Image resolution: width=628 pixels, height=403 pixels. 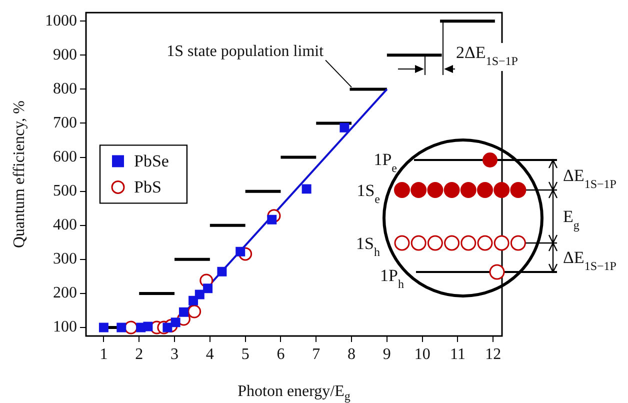 What do you see at coordinates (458, 354) in the screenshot?
I see `x-tick-label: 11` at bounding box center [458, 354].